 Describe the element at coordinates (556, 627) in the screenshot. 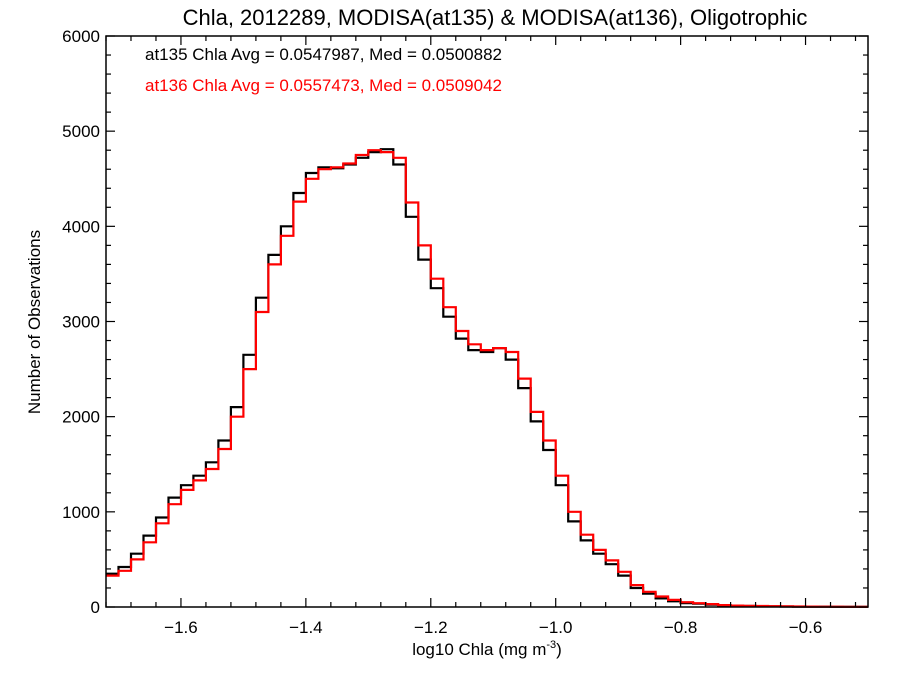

I see `x-tick-label: −1.0` at that location.